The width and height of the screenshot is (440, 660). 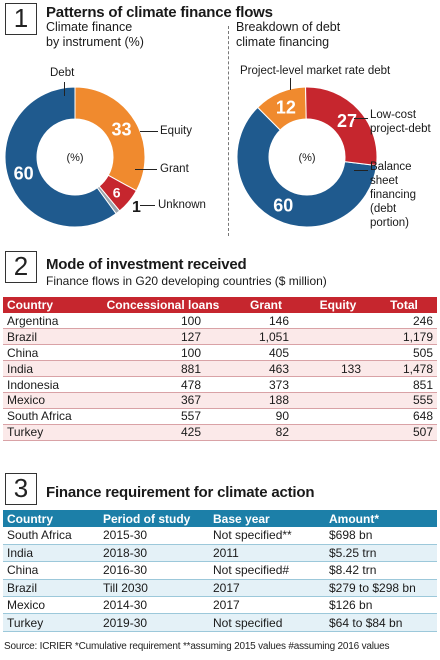 I want to click on table-cell: Not specified**, so click(x=267, y=536).